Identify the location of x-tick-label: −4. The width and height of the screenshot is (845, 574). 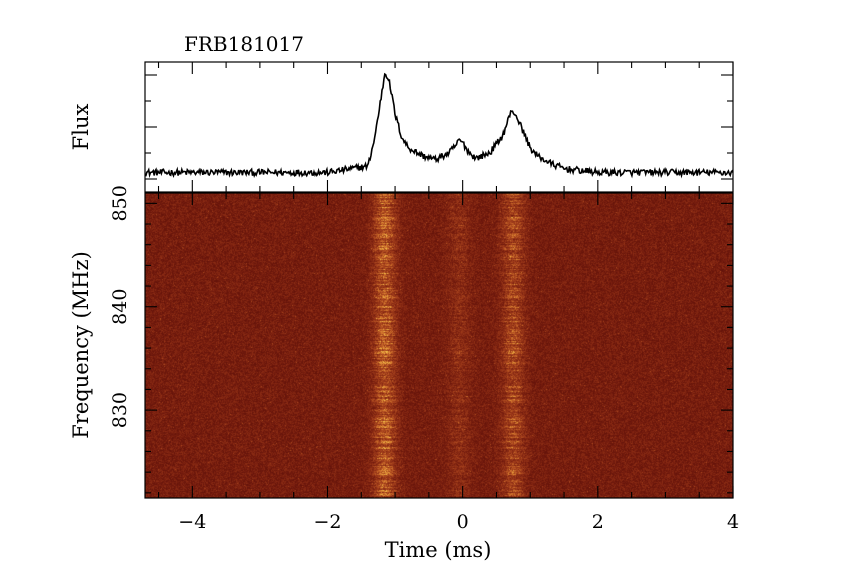
(192, 522).